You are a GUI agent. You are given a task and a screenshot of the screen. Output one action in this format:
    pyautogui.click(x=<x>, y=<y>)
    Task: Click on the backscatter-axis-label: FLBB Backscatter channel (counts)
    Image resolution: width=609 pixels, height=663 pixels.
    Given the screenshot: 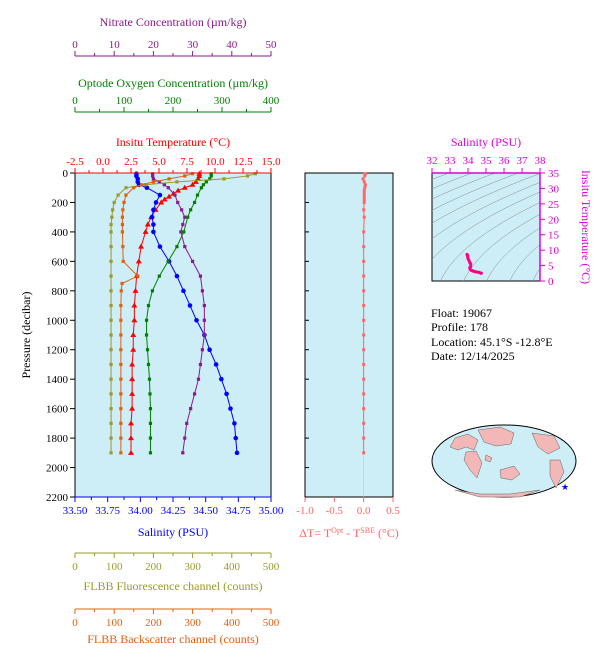 What is the action you would take?
    pyautogui.click(x=173, y=639)
    